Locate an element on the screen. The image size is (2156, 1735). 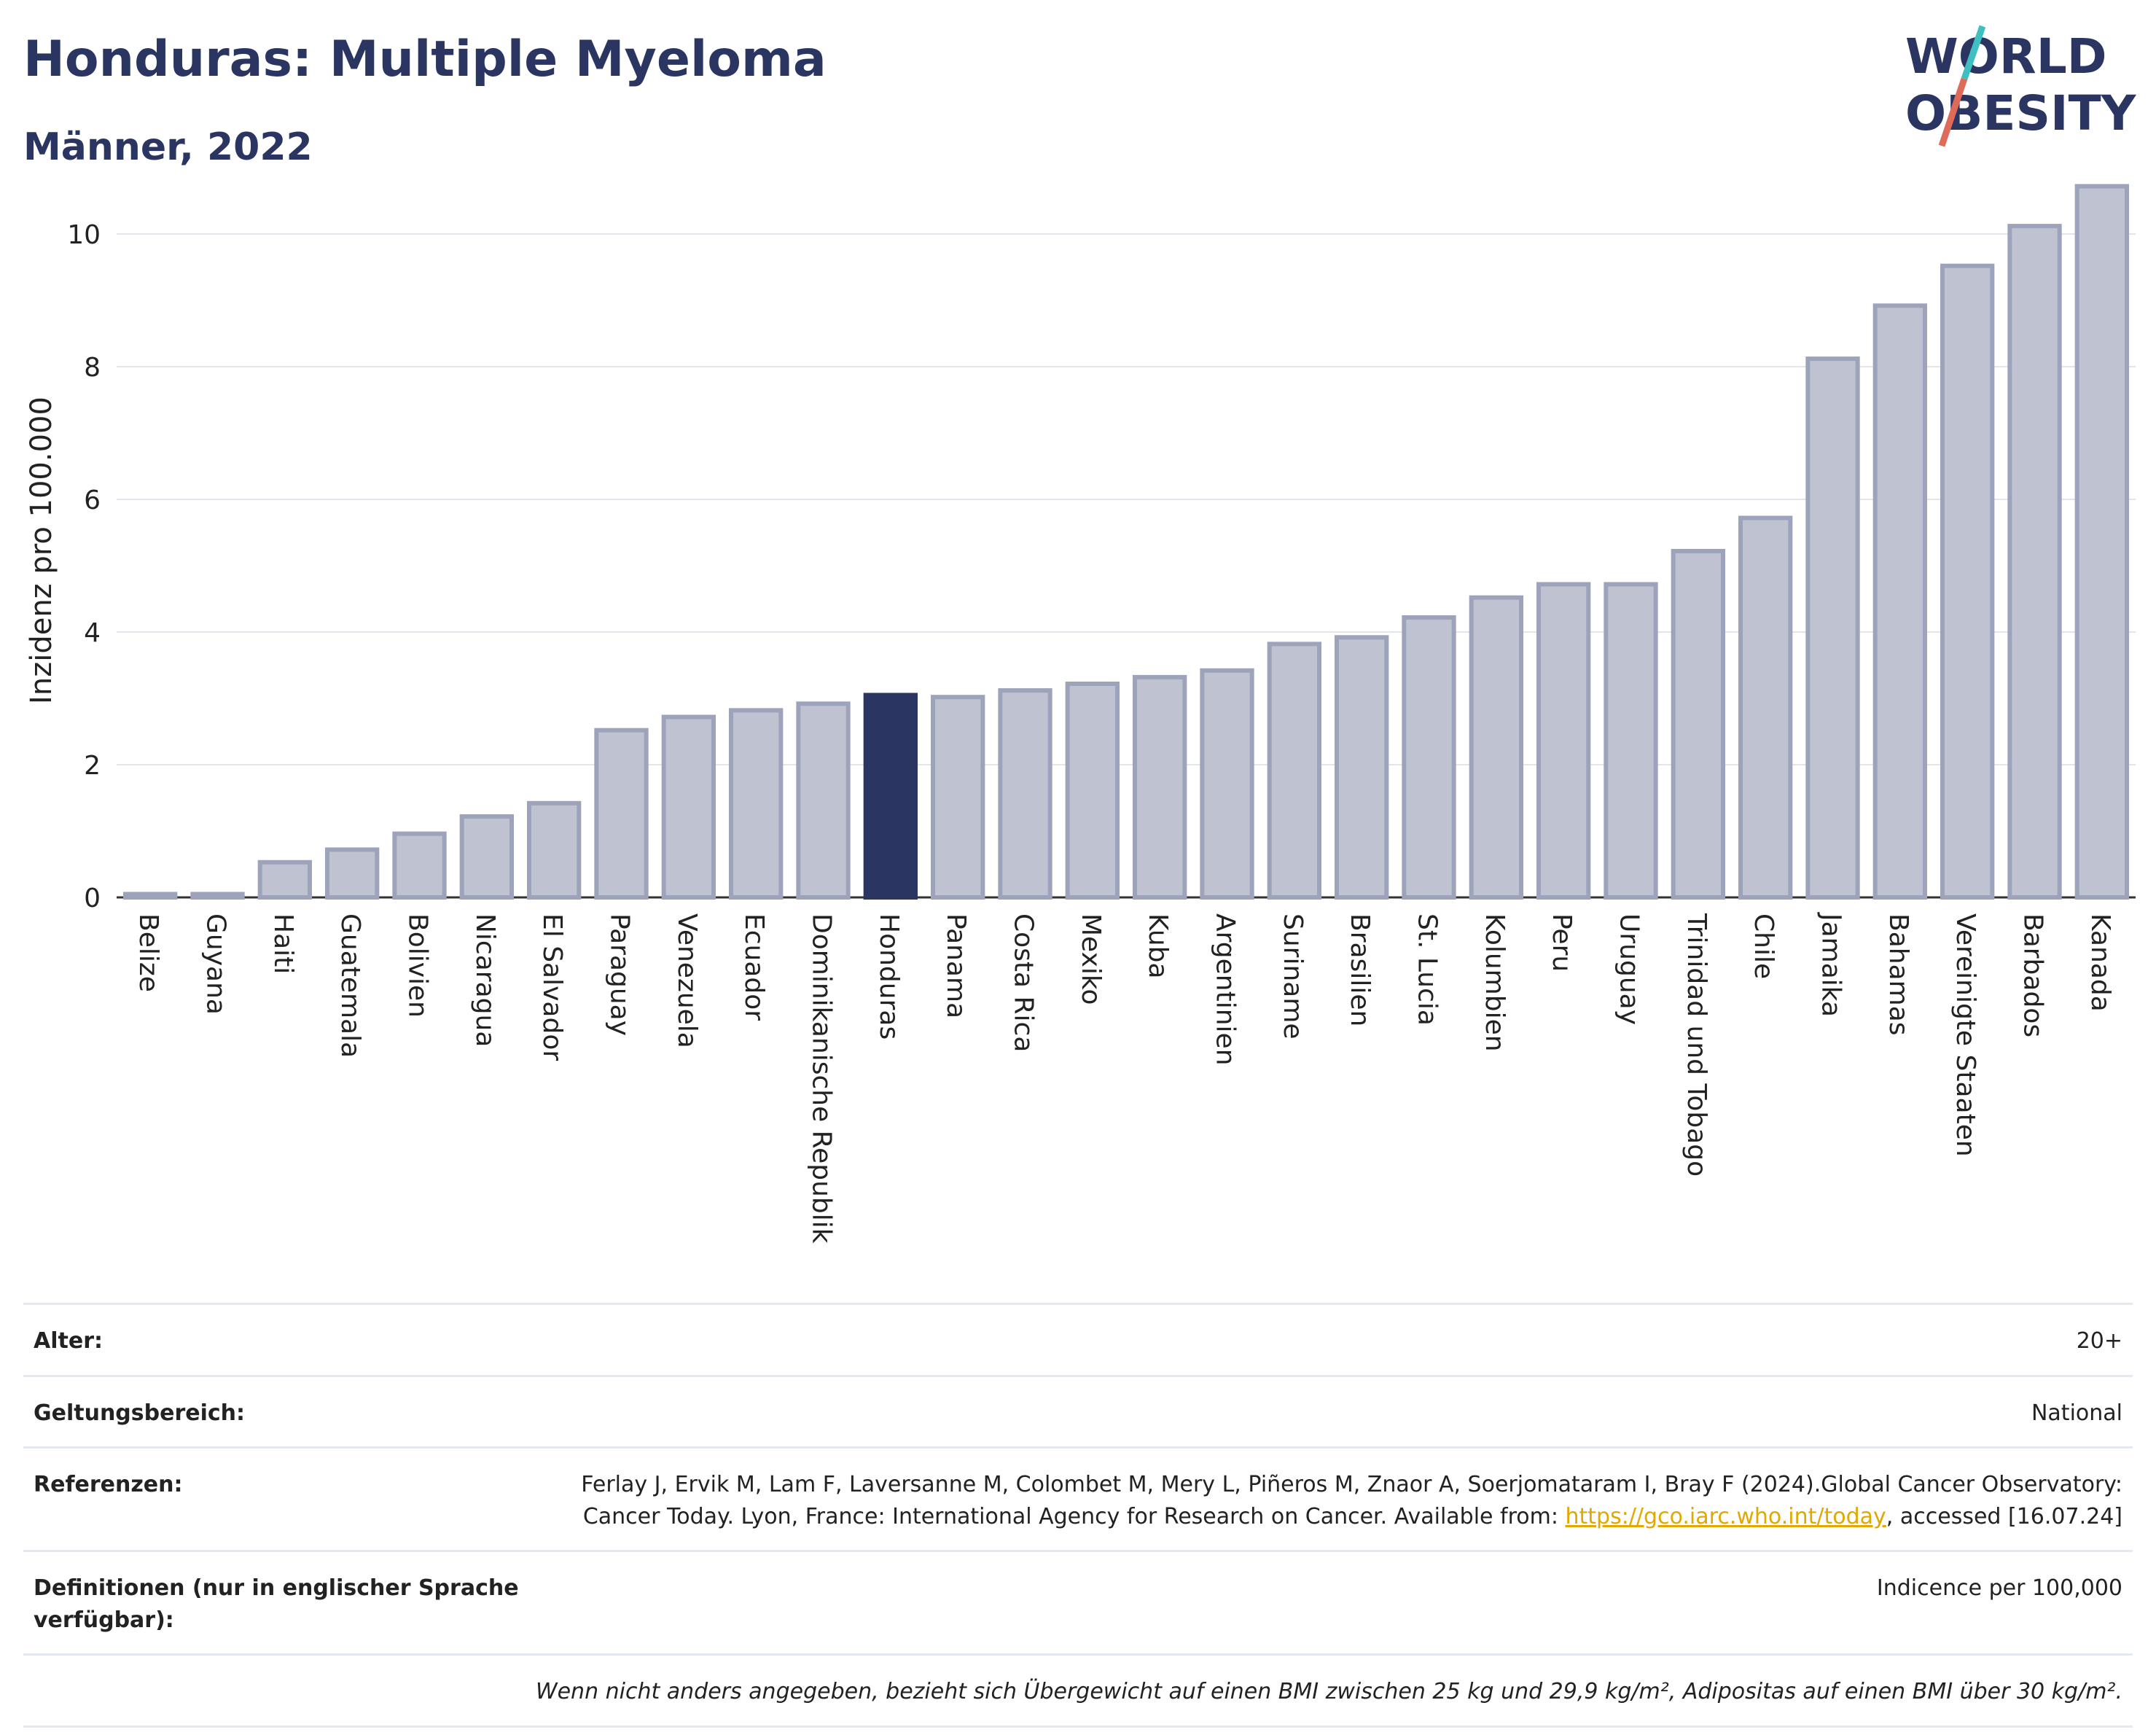
references-link: https://gco.iarc.who.int/today is located at coordinates (1725, 1516).